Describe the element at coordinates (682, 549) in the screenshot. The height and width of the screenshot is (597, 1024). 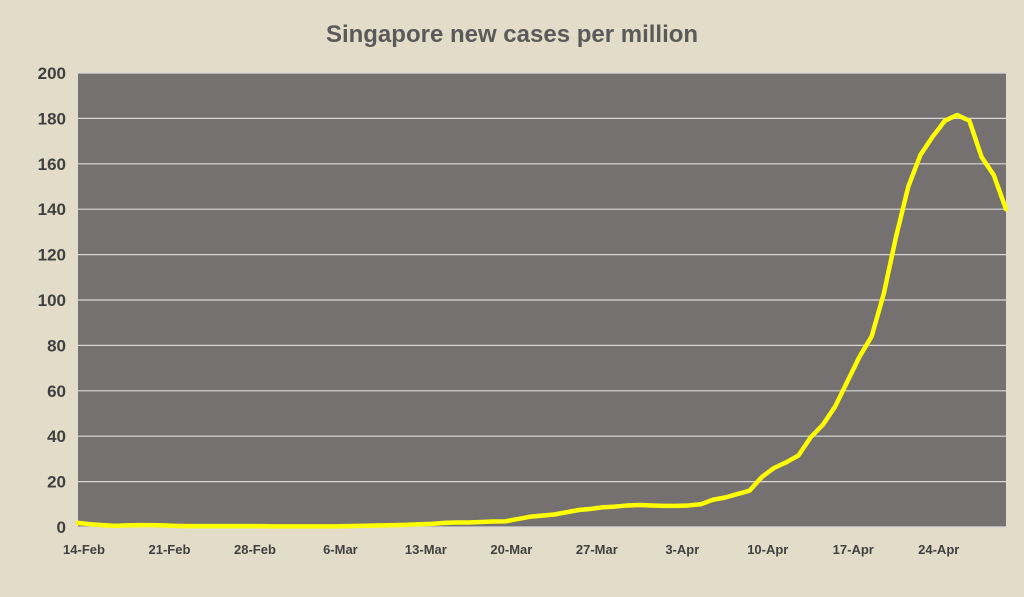
I see `x-tick-label: 3-Apr` at that location.